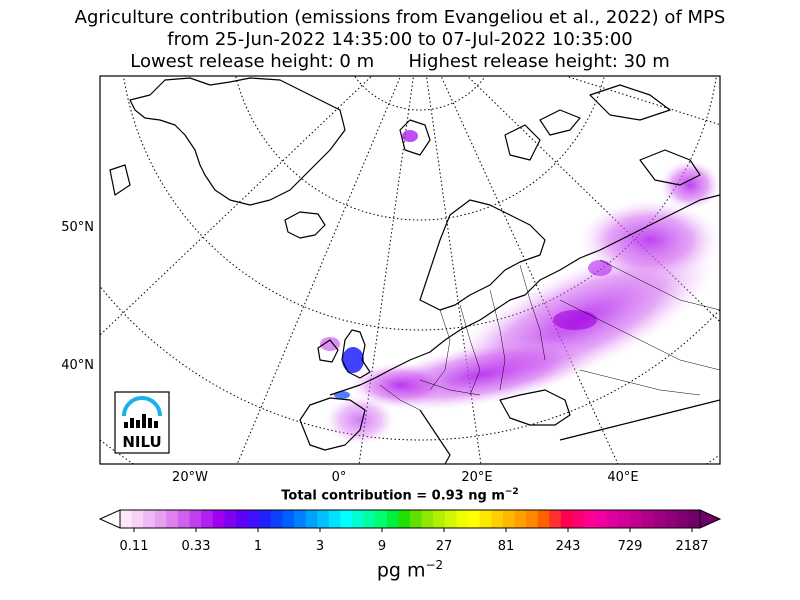 The image size is (800, 600). I want to click on southern-coast, so click(639, 420).